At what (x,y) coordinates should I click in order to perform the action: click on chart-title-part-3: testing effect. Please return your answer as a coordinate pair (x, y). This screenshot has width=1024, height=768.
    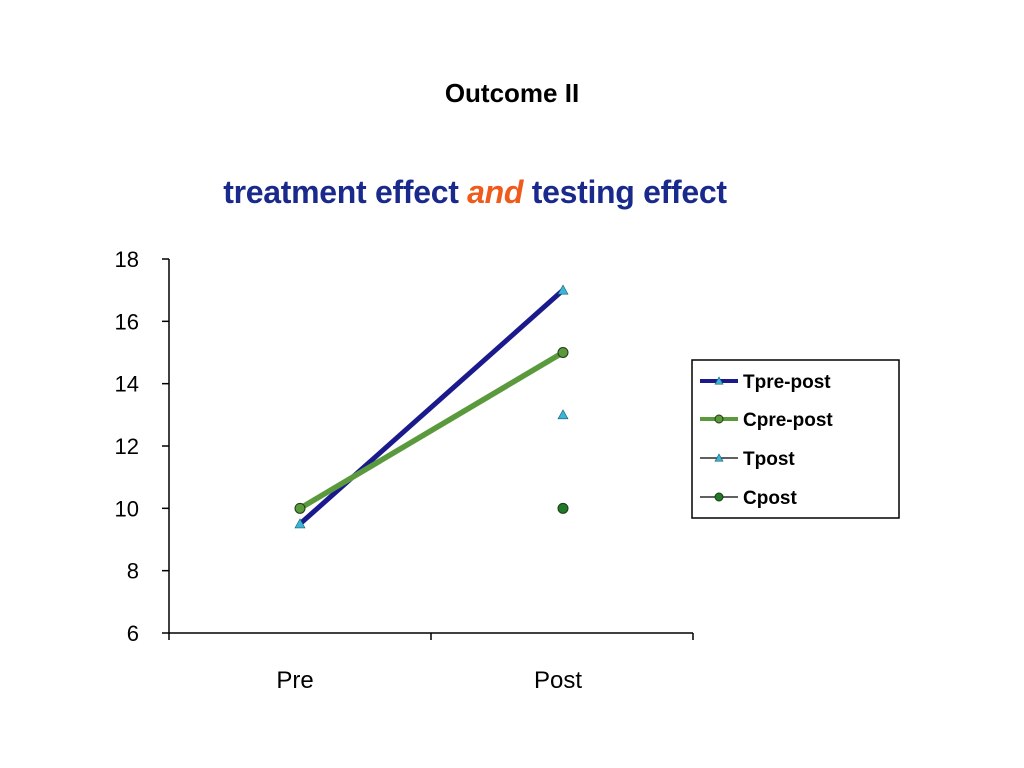
    Looking at the image, I should click on (625, 192).